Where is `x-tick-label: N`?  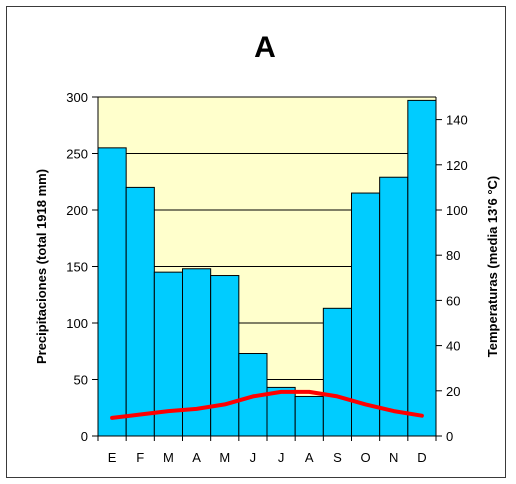 x-tick-label: N is located at coordinates (393, 457).